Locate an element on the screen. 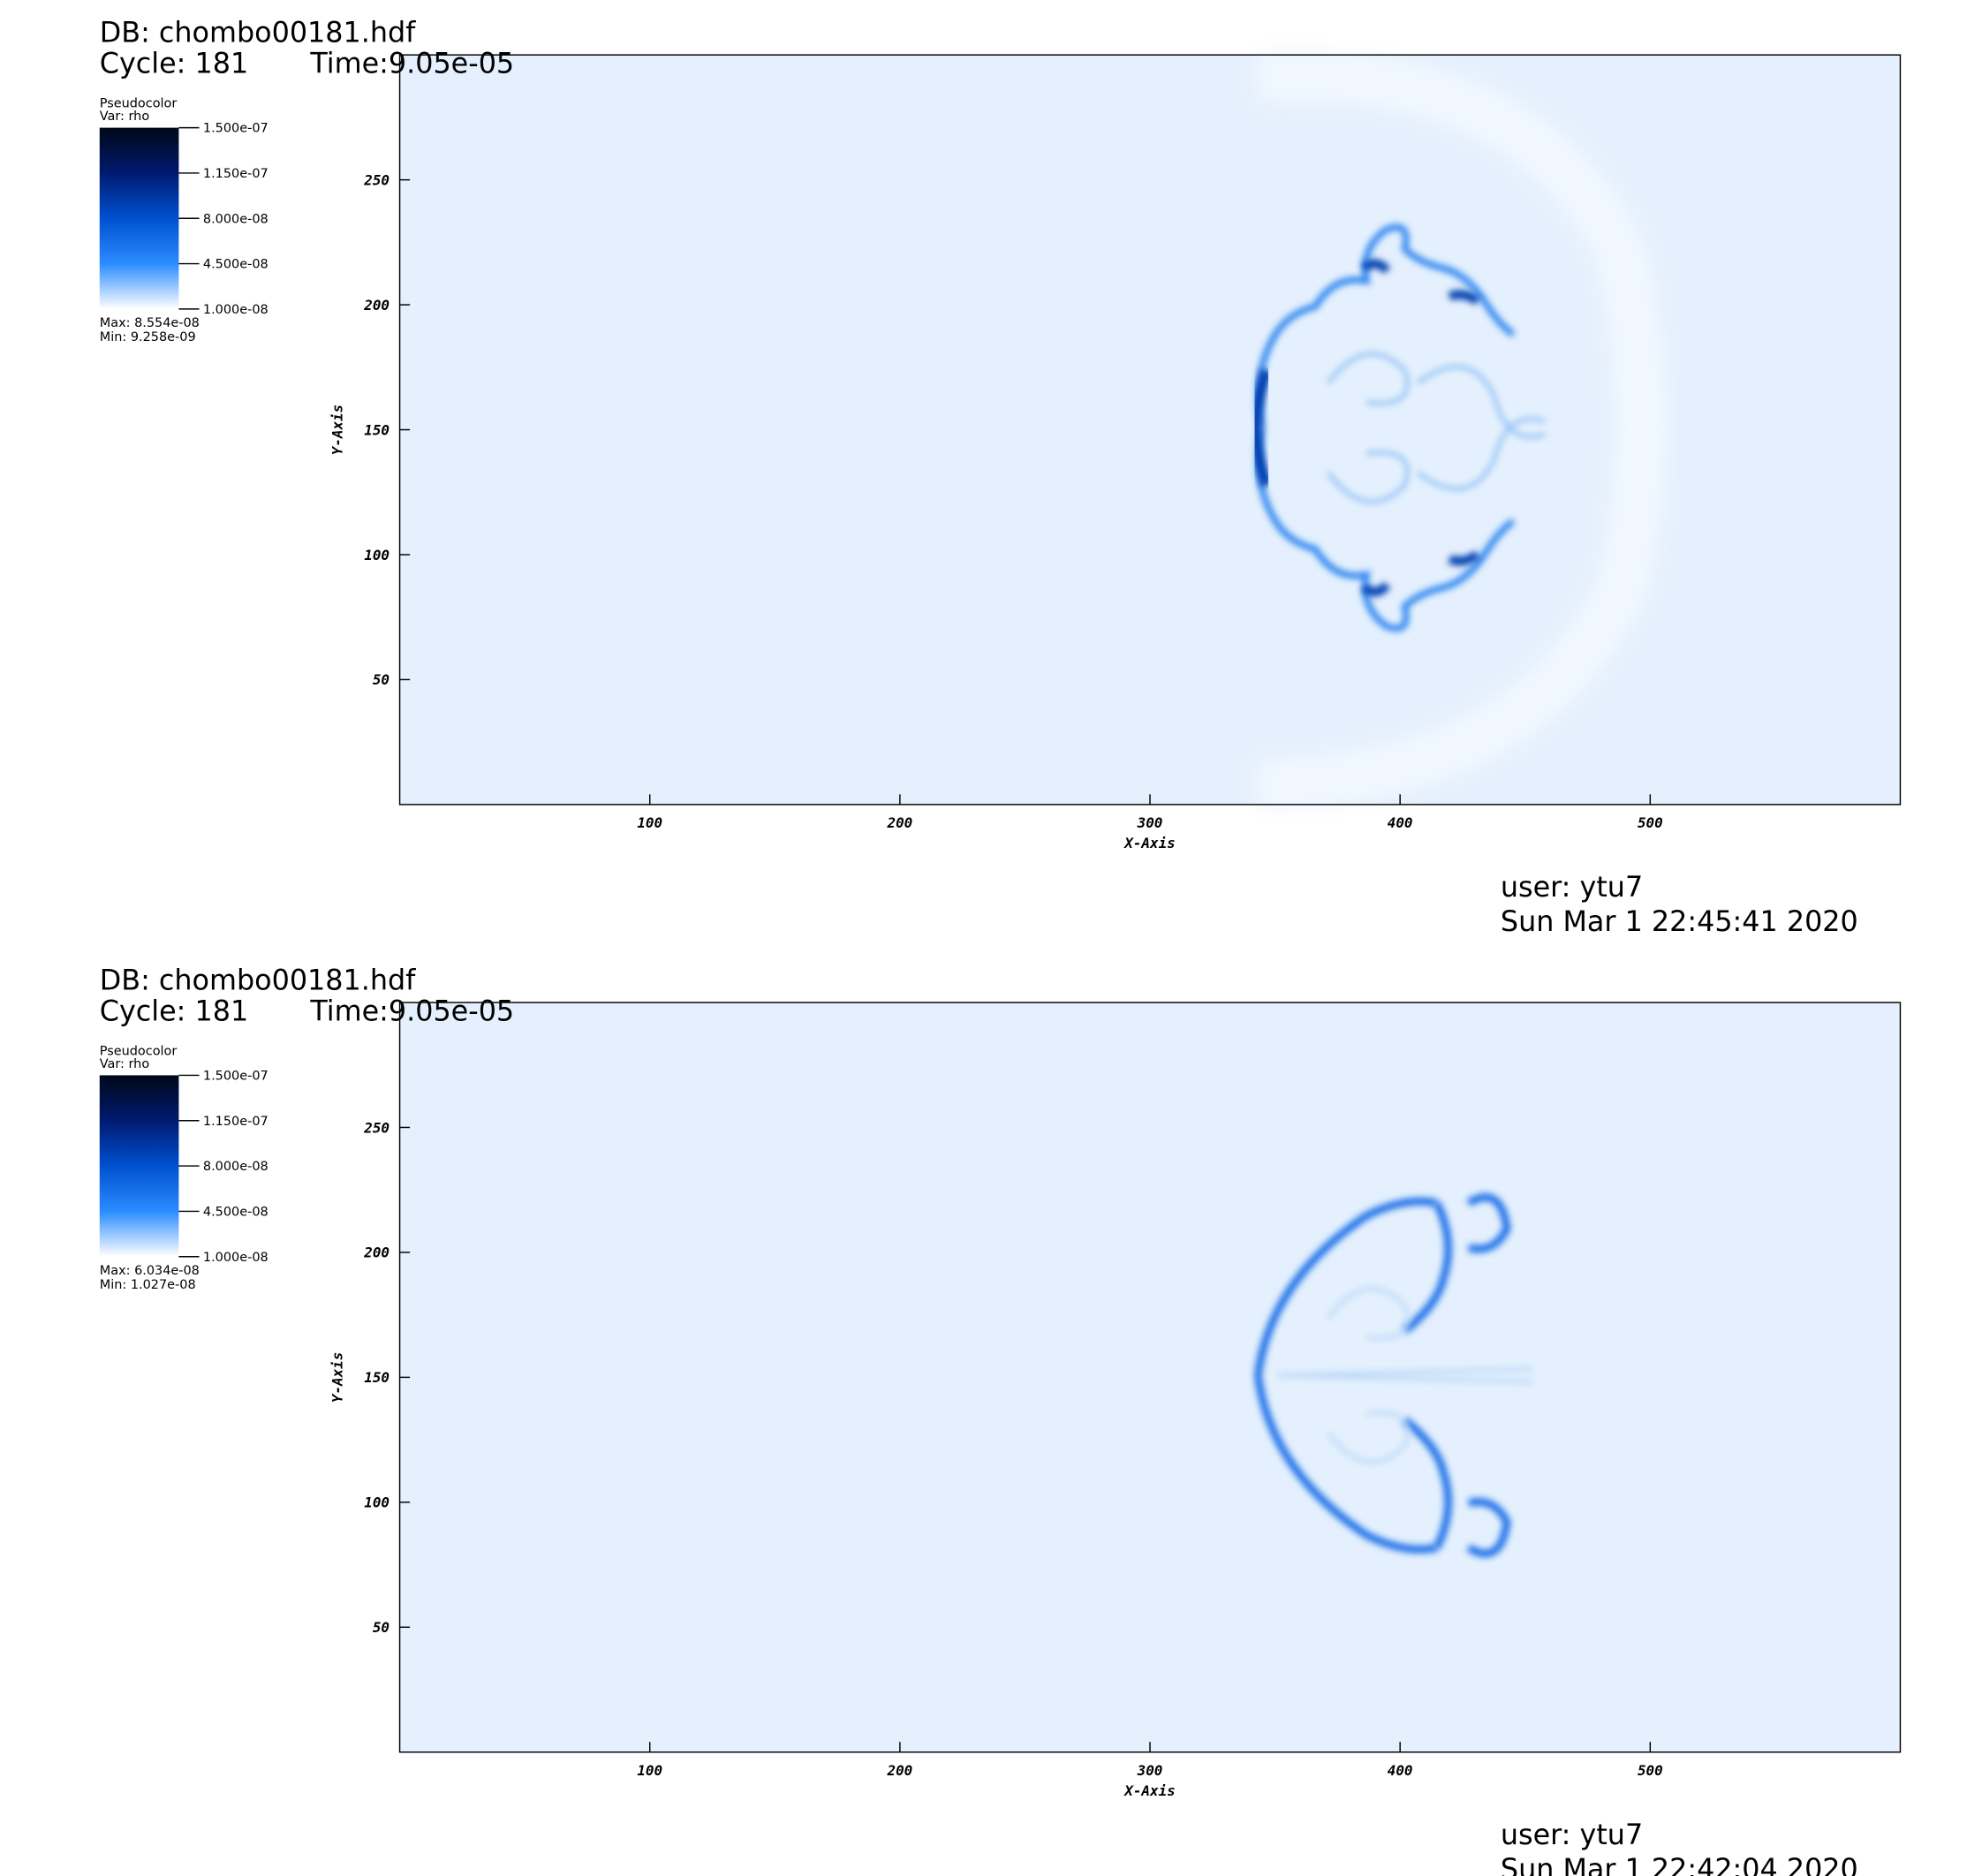 This screenshot has width=1982, height=1876. max-label: Max: 8.554e-08 is located at coordinates (150, 323).